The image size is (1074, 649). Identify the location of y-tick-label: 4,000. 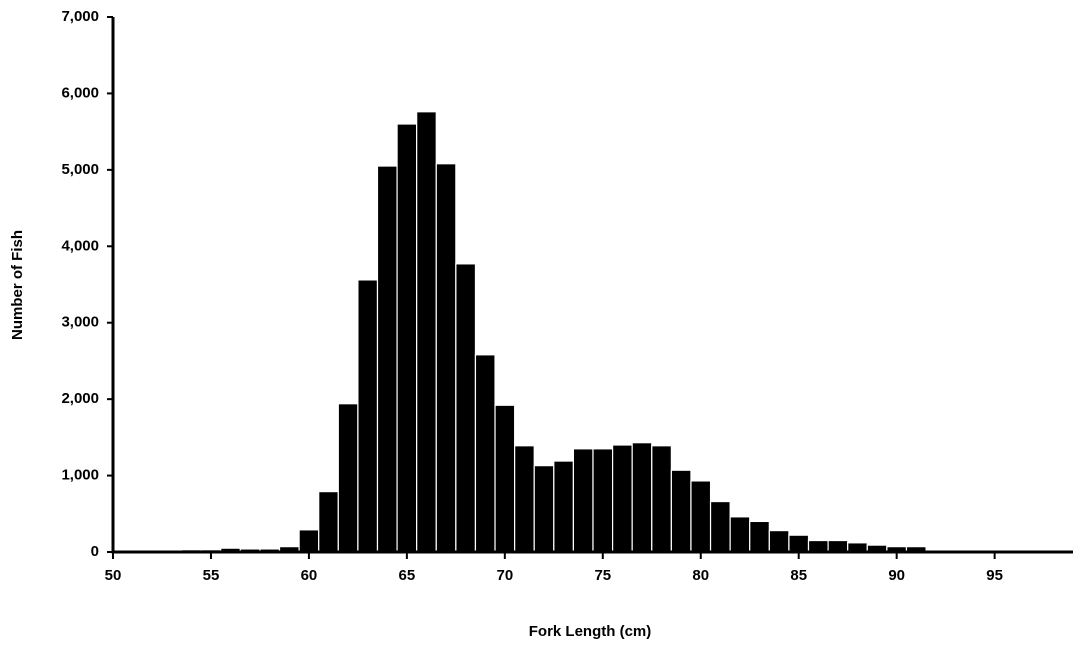
(80, 245).